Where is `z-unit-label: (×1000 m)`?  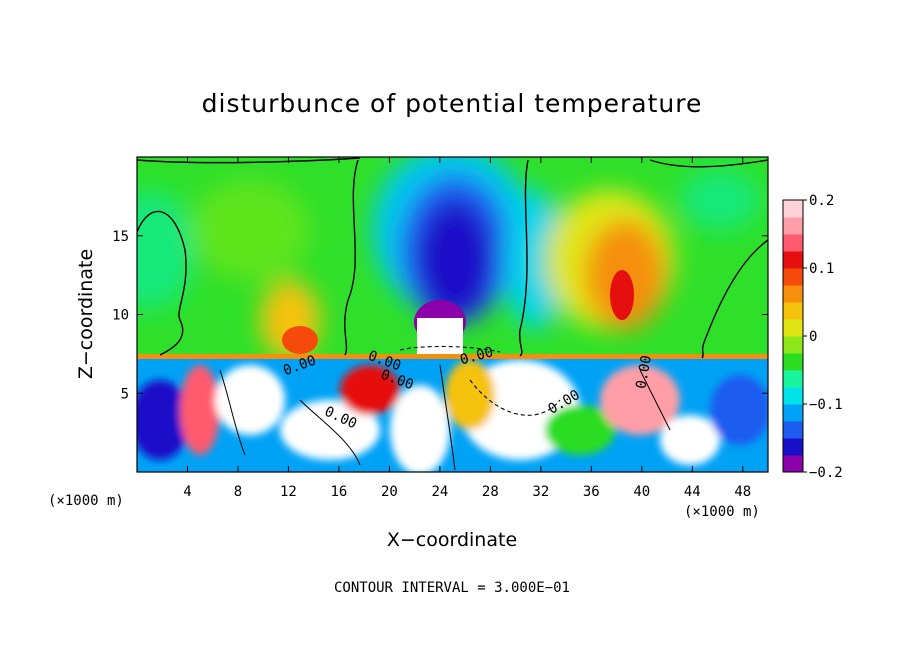
z-unit-label: (×1000 m) is located at coordinates (86, 501).